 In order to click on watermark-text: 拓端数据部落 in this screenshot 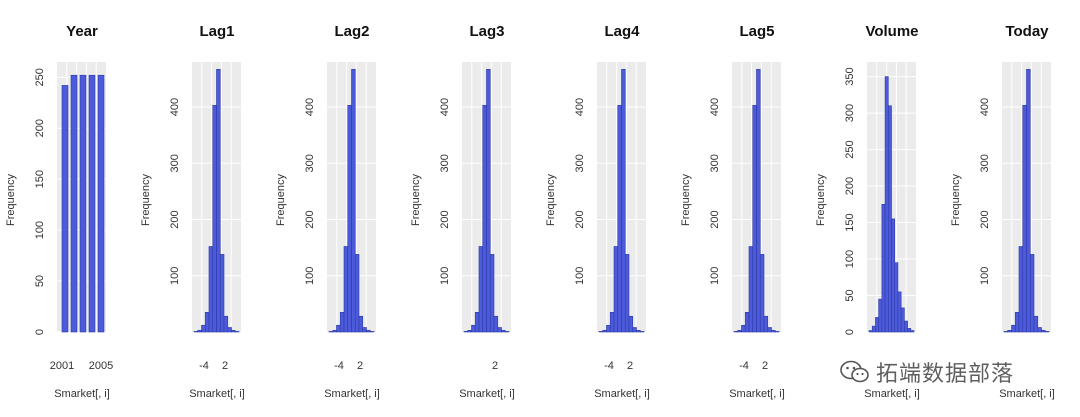, I will do `click(945, 374)`.